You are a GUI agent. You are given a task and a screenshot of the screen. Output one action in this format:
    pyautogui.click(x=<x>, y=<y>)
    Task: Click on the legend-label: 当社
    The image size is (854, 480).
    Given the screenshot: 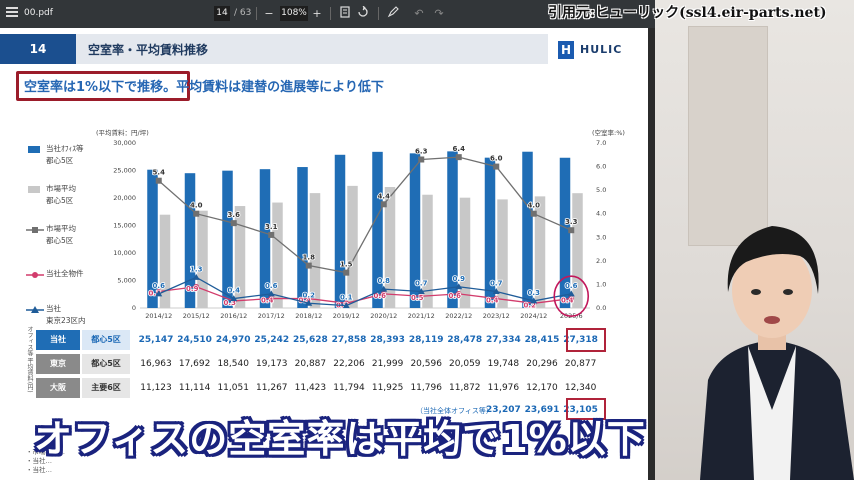 What is the action you would take?
    pyautogui.click(x=53, y=308)
    